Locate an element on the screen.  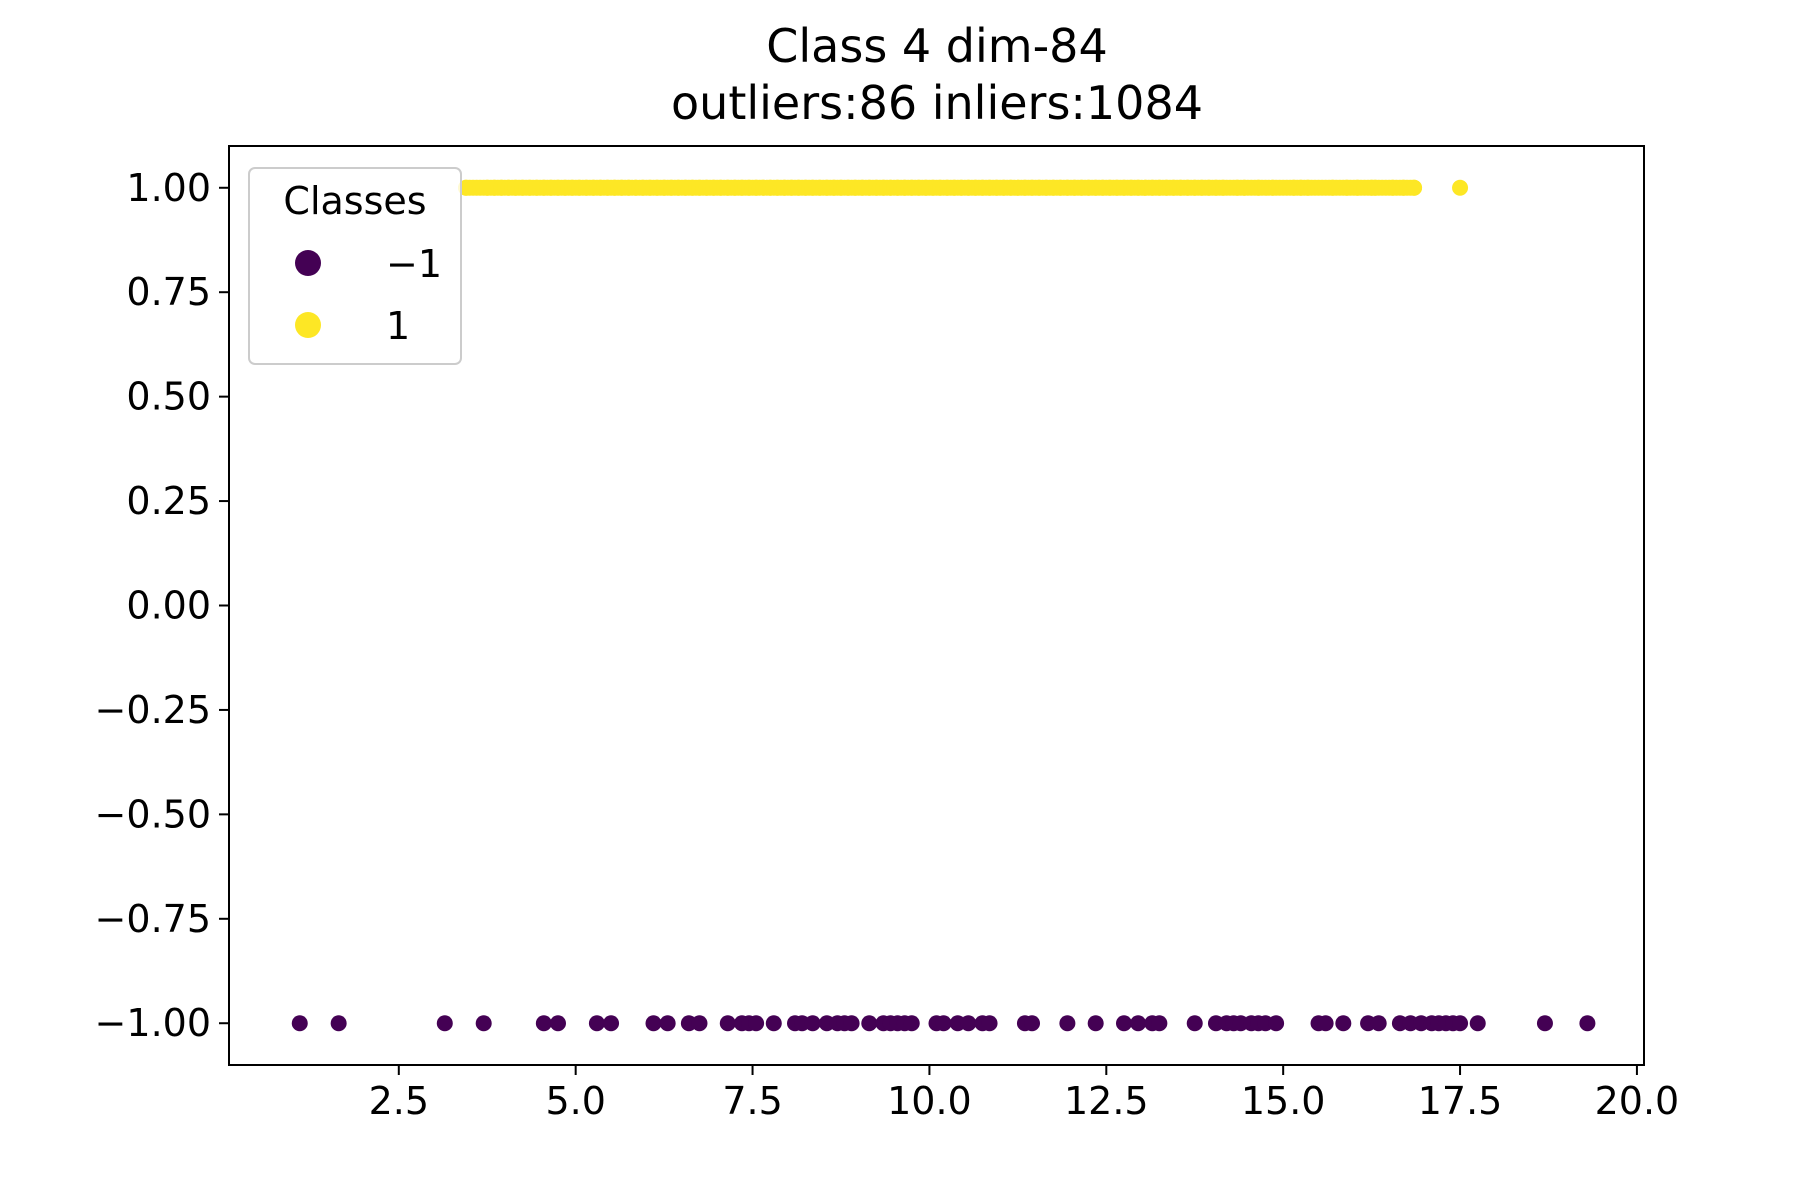
x-axis: 2.5 5.0 7.5 10.0 12.5 15.0 17.5 20.0 is located at coordinates (1024, 1094).